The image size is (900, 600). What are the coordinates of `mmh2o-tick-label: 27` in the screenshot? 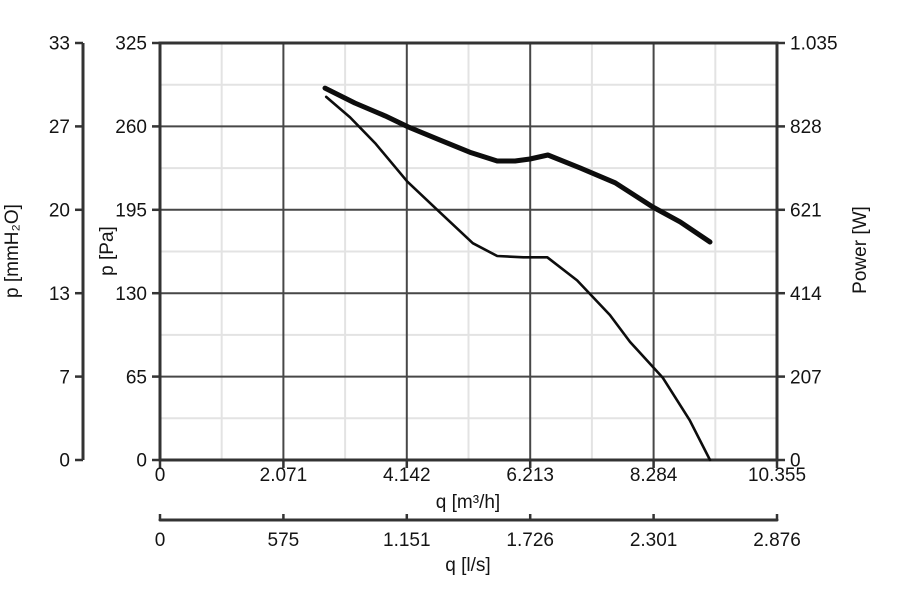 It's located at (59, 127).